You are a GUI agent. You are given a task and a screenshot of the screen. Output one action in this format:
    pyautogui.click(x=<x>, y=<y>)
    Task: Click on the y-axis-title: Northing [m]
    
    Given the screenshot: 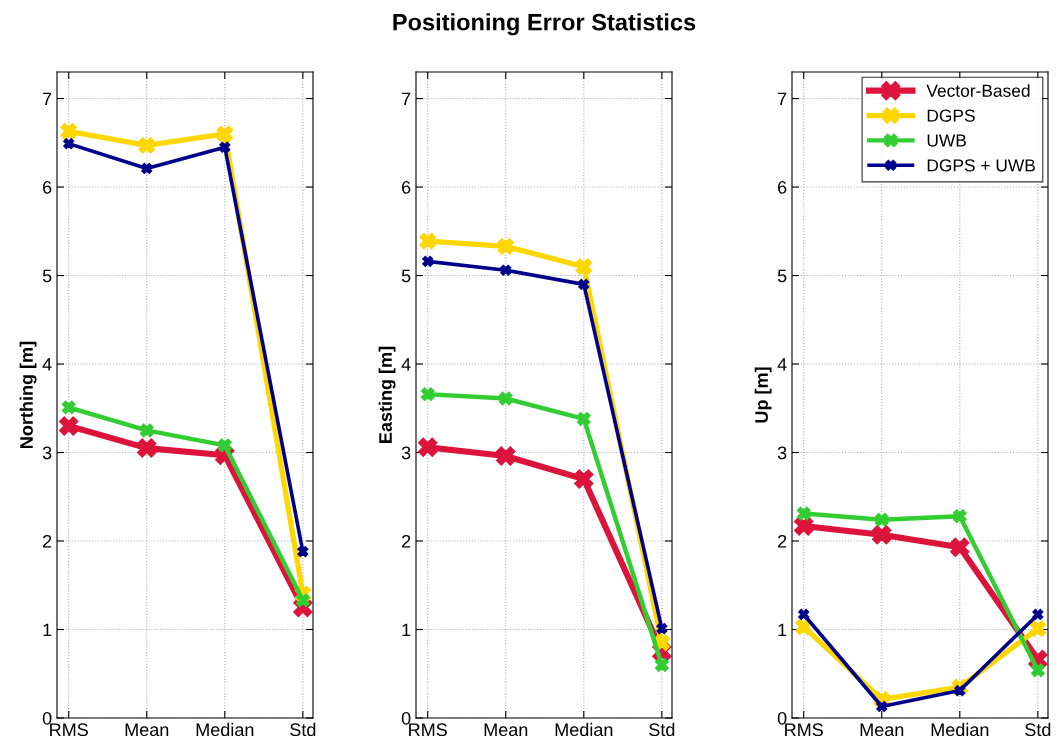 What is the action you would take?
    pyautogui.click(x=28, y=394)
    